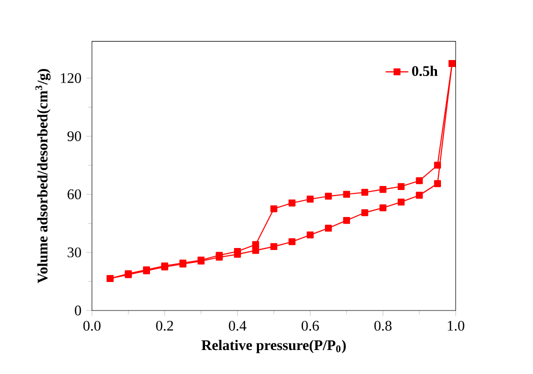 Image resolution: width=533 pixels, height=374 pixels. What do you see at coordinates (237, 325) in the screenshot?
I see `x-tick-label: 0.4` at bounding box center [237, 325].